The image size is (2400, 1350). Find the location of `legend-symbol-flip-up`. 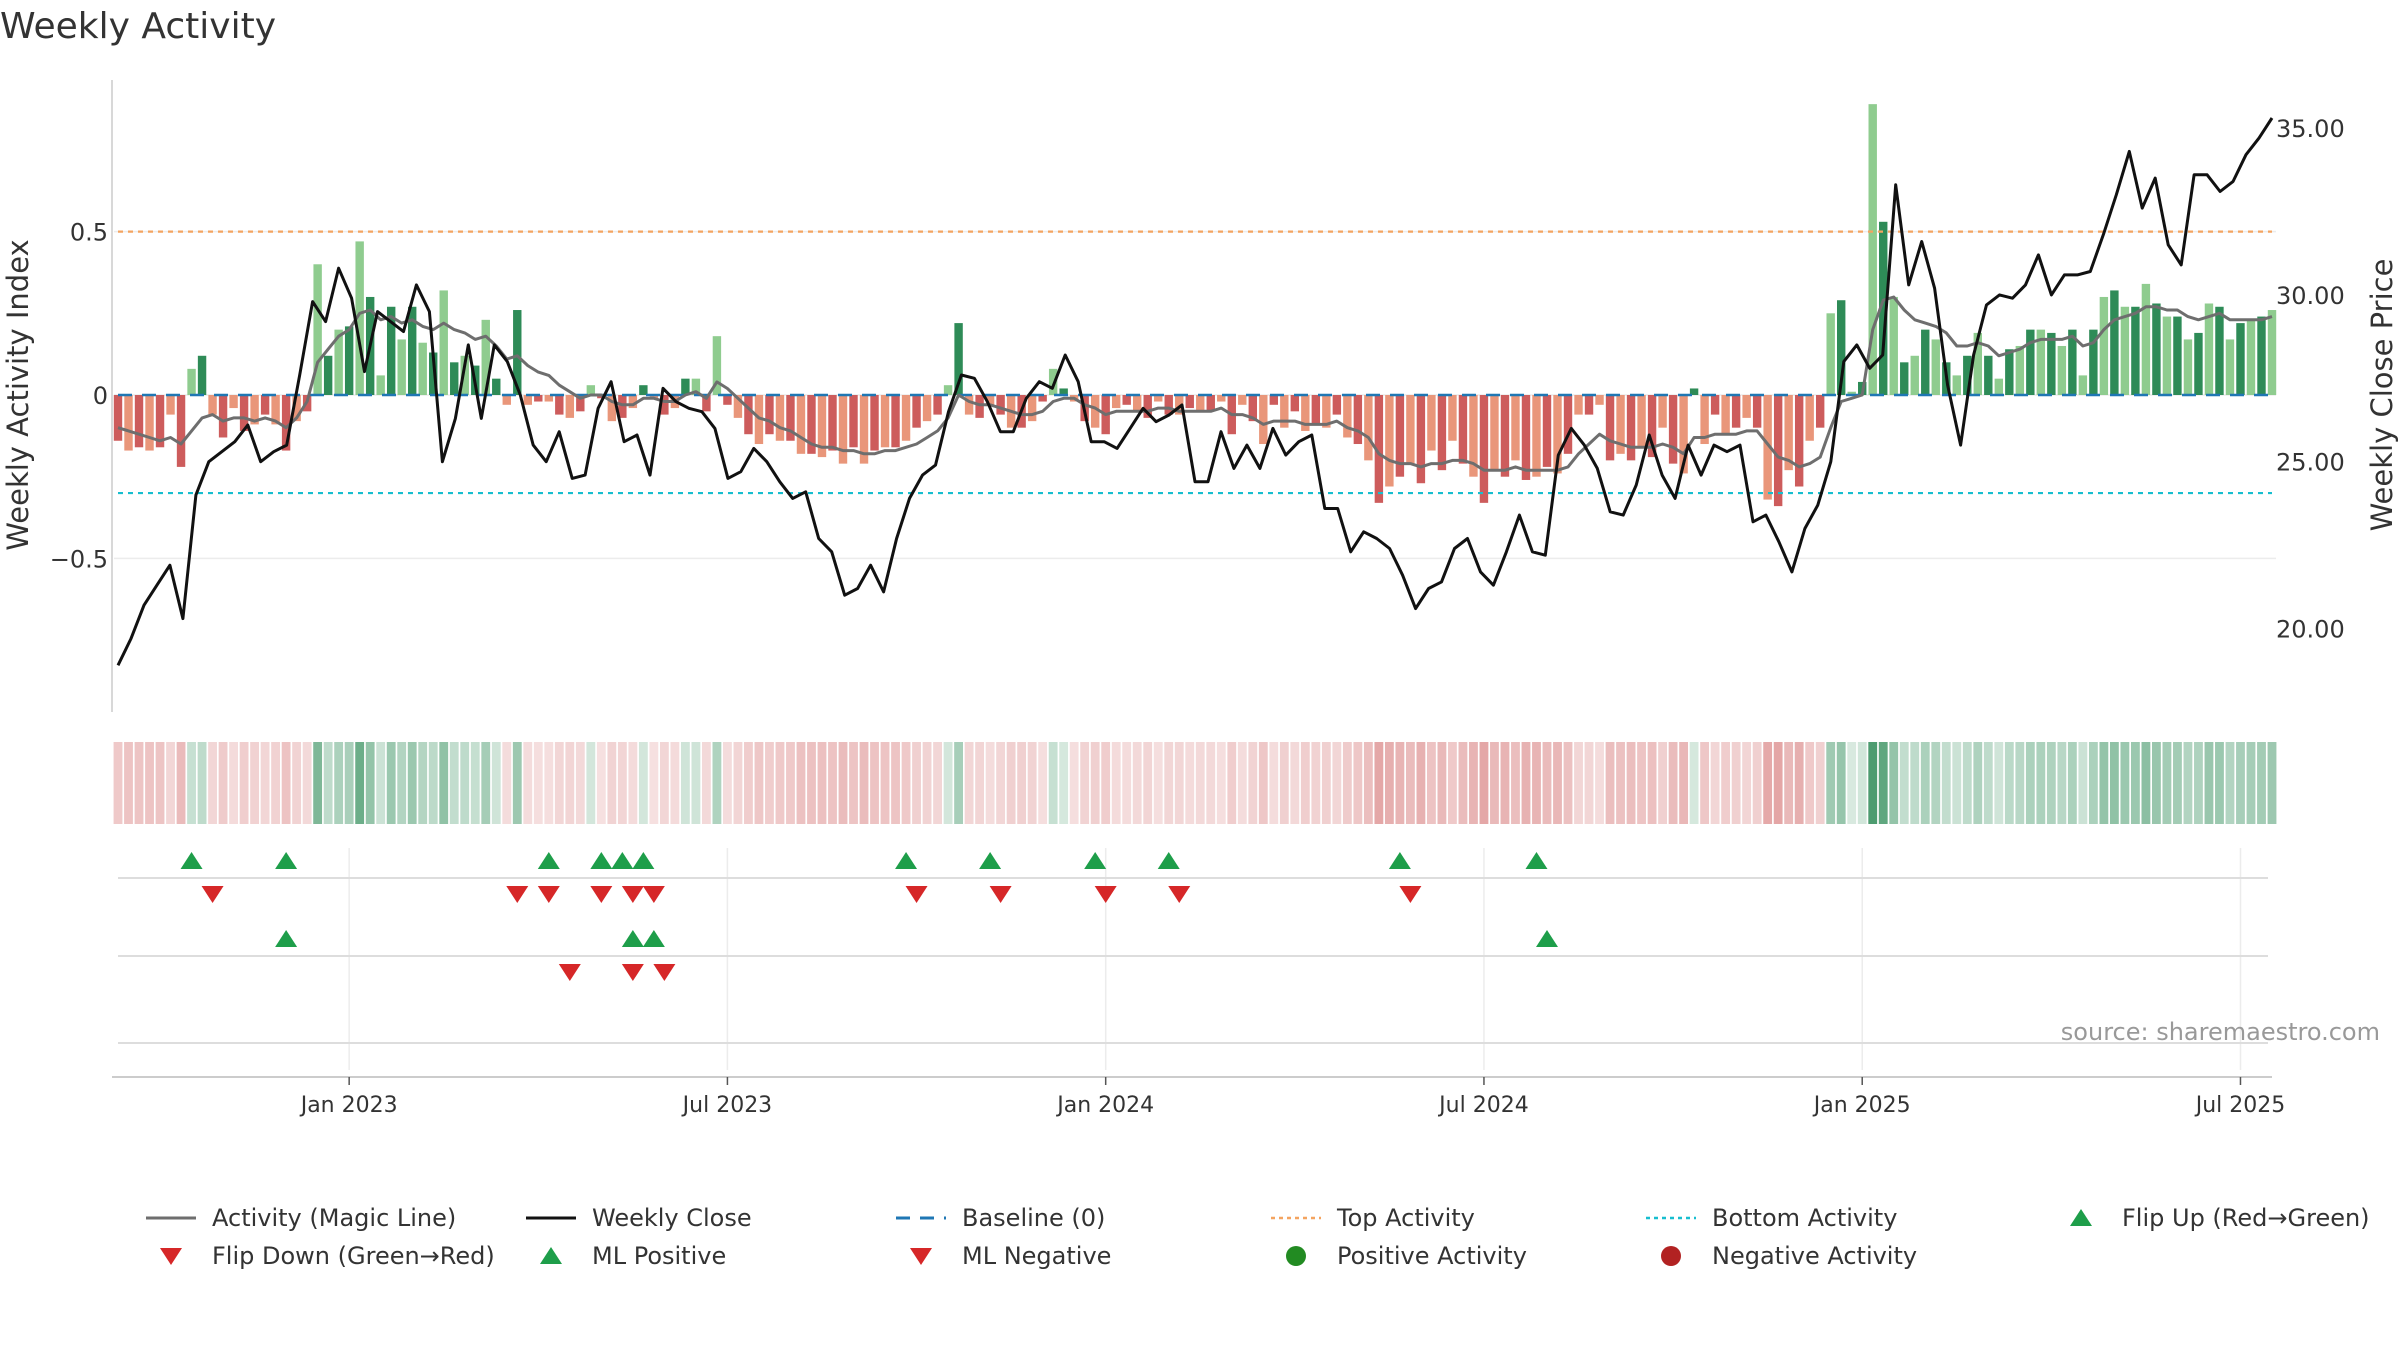

legend-symbol-flip-up is located at coordinates (2081, 1217).